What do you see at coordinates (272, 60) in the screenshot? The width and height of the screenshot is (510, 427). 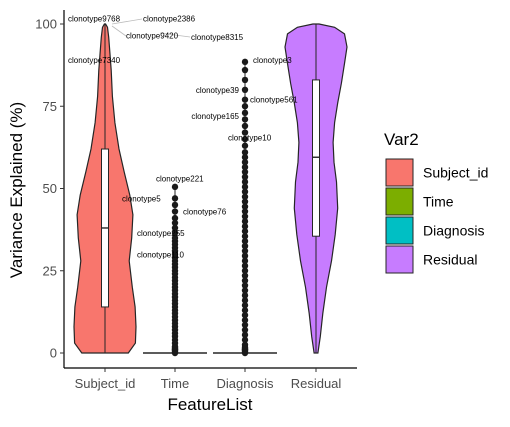 I see `annotation-label: clonotype3` at bounding box center [272, 60].